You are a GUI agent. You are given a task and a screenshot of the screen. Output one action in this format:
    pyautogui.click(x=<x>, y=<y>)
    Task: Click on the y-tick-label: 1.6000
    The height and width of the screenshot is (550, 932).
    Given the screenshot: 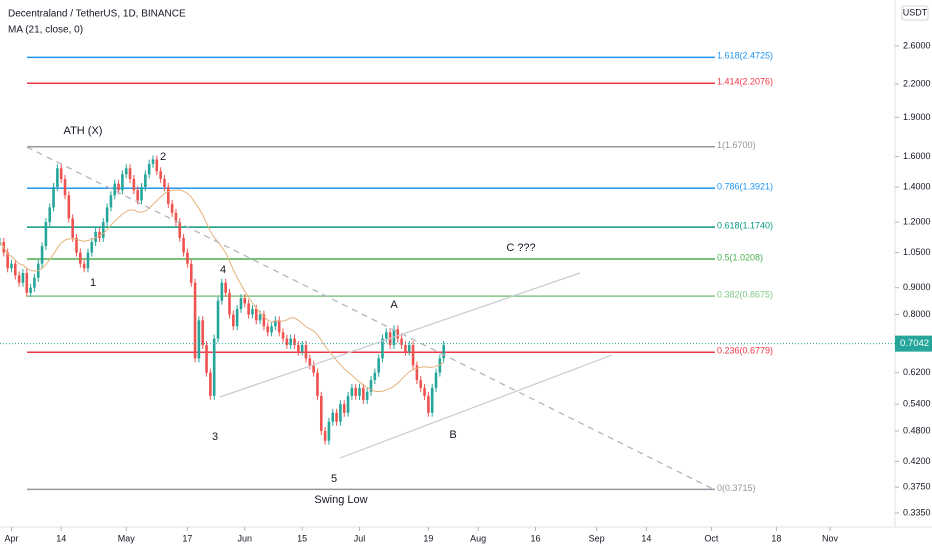 What is the action you would take?
    pyautogui.click(x=917, y=156)
    